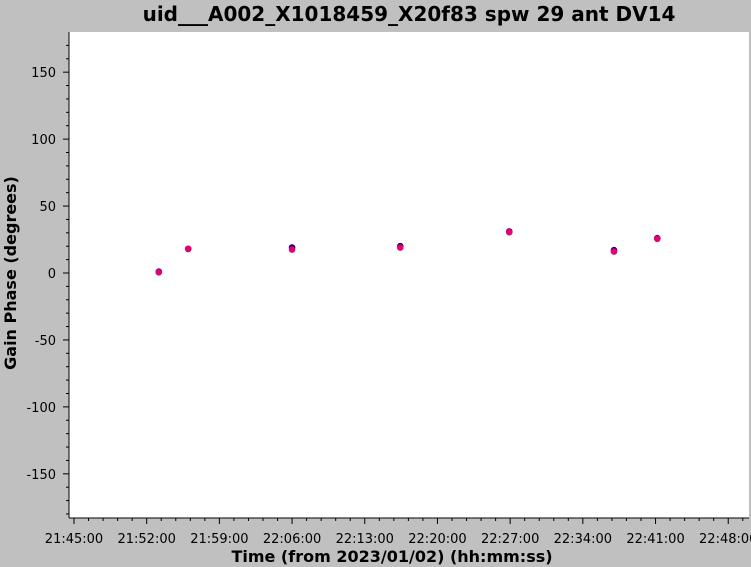  Describe the element at coordinates (47, 207) in the screenshot. I see `y-tick-label: 50` at that location.